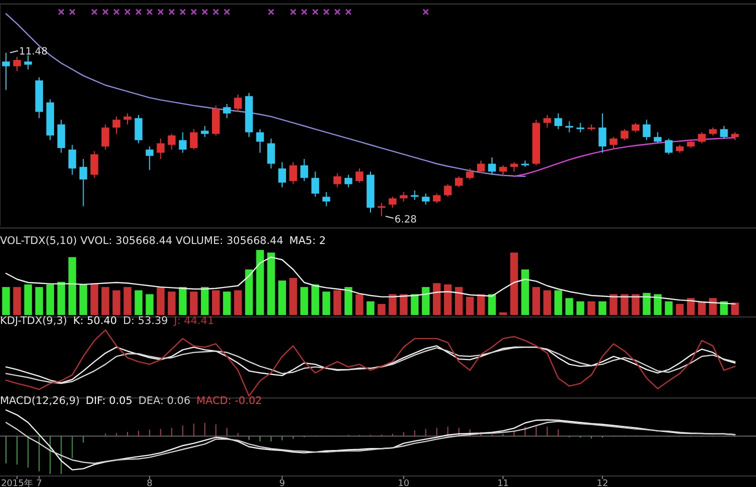 The height and width of the screenshot is (487, 756). What do you see at coordinates (95, 321) in the screenshot?
I see `series-label: K: 50.40` at bounding box center [95, 321].